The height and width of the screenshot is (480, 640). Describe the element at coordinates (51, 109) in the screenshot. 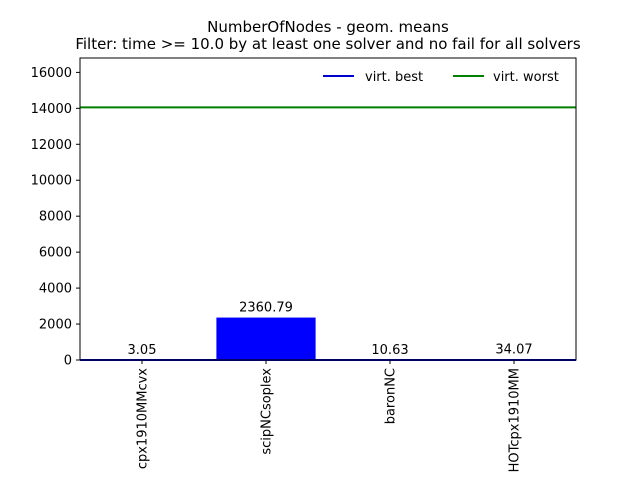

I see `y-tick-label: 14000` at that location.